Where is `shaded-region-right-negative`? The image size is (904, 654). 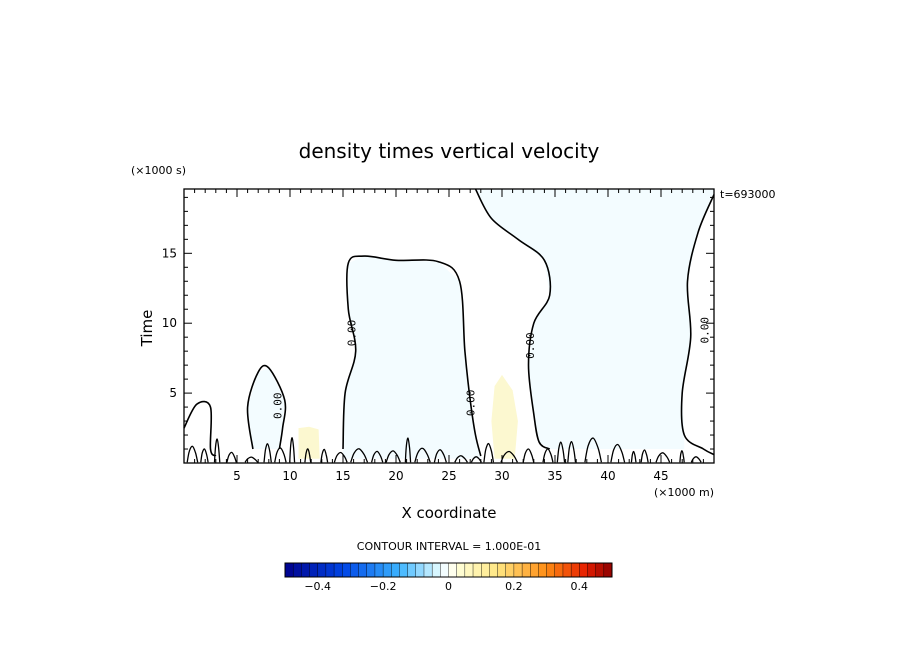 shaded-region-right-negative is located at coordinates (594, 319).